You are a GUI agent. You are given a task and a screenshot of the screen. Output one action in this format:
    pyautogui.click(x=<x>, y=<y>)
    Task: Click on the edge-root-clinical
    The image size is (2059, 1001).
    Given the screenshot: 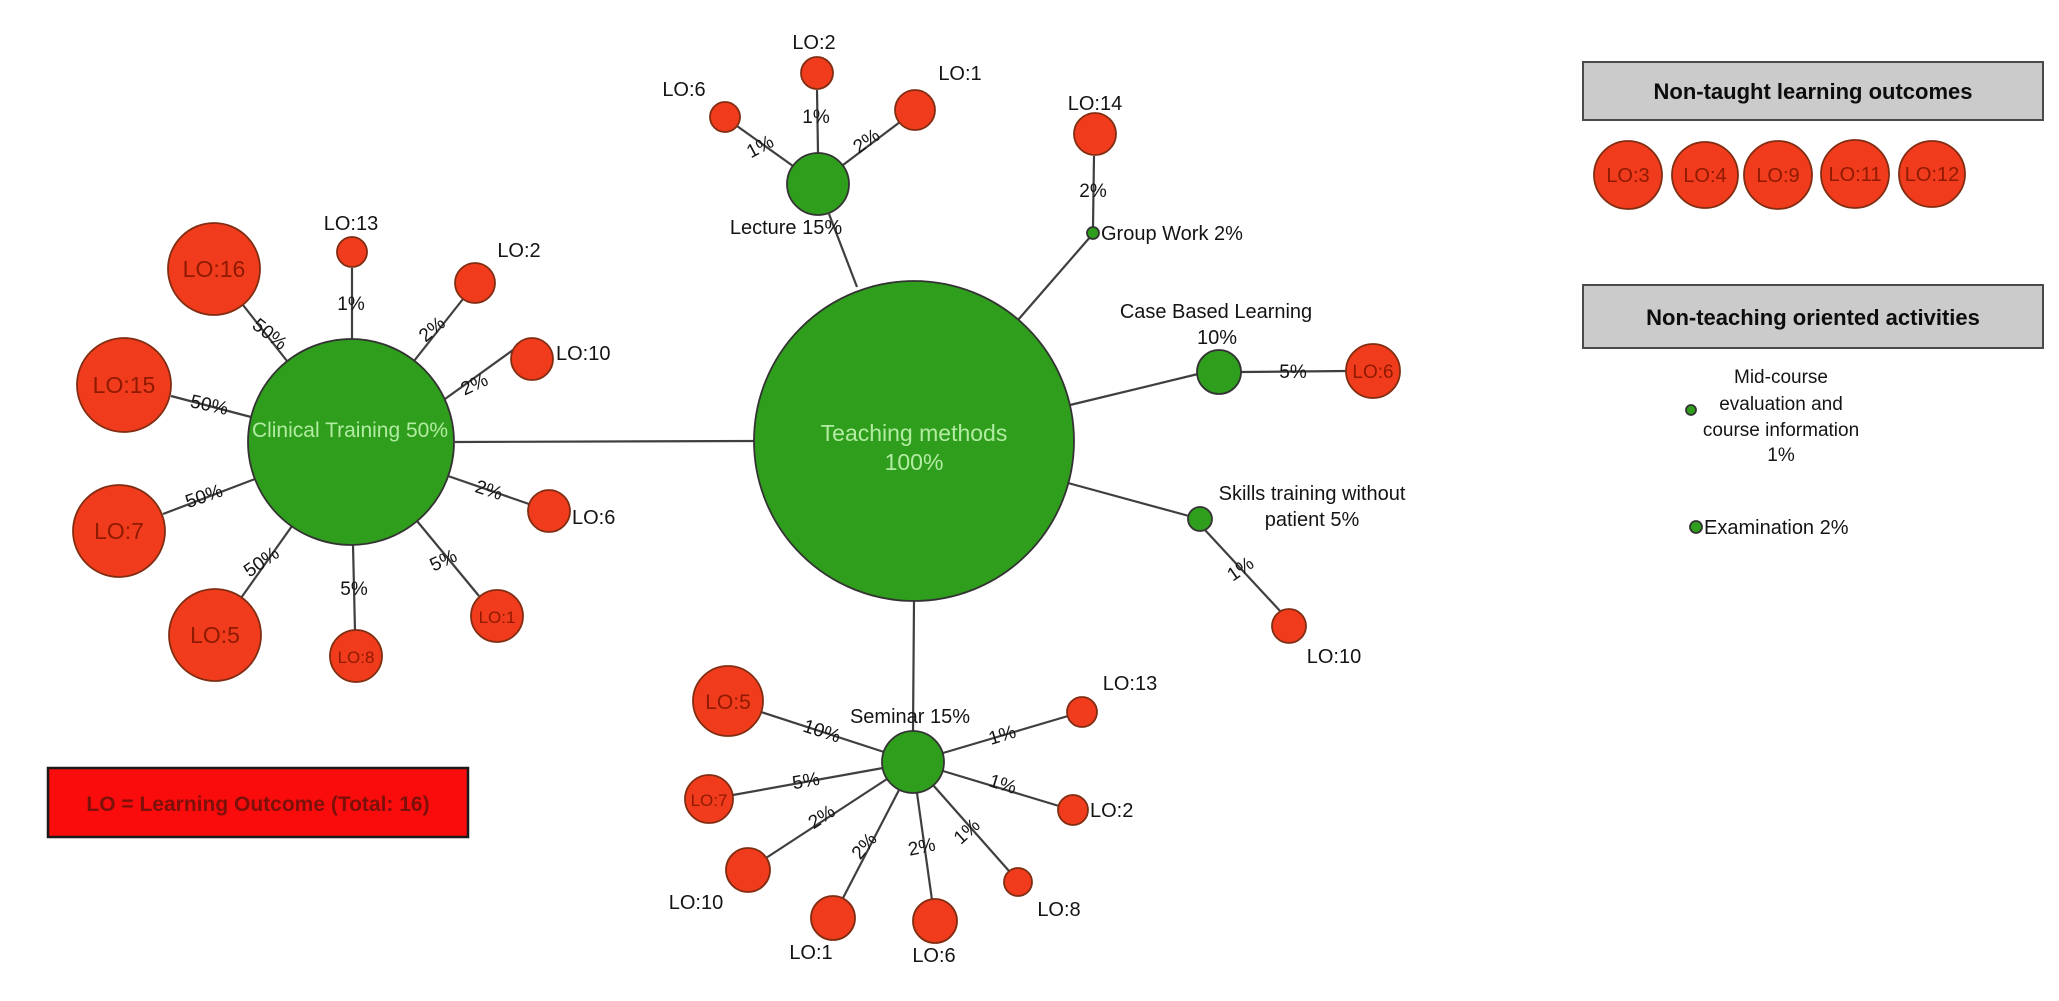 What is the action you would take?
    pyautogui.click(x=604, y=441)
    